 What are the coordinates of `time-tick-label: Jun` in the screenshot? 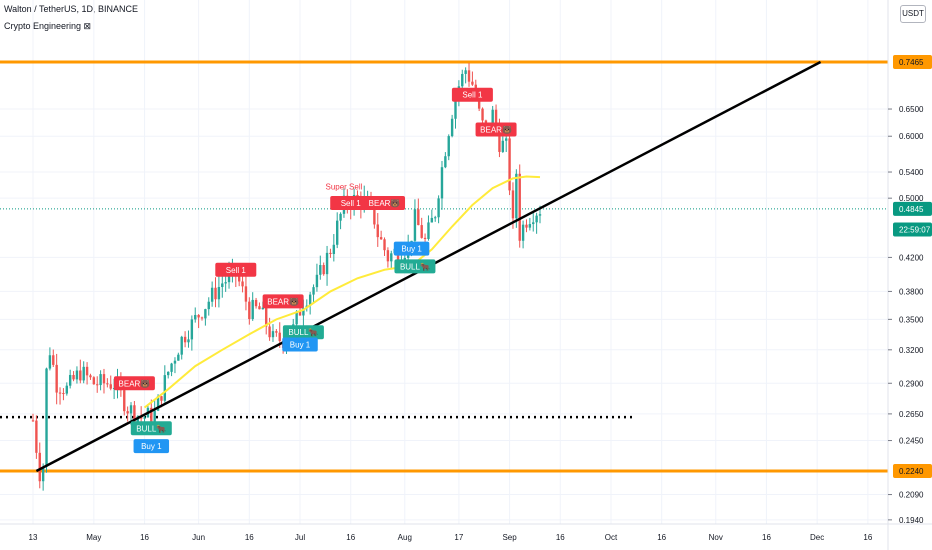 It's located at (198, 537).